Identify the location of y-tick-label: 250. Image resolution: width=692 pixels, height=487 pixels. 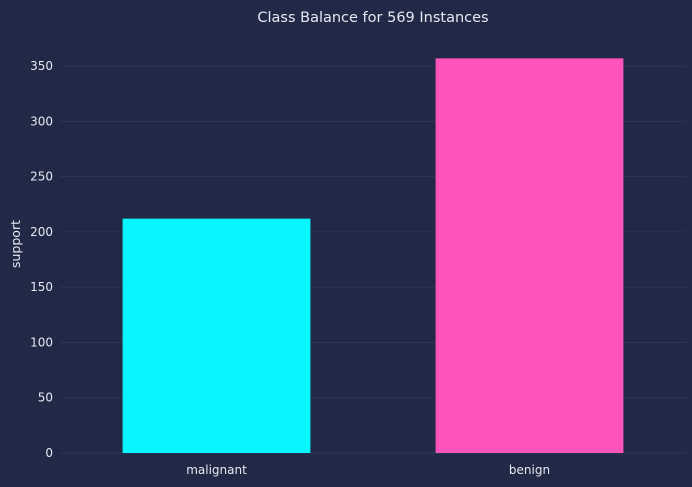
(41, 177).